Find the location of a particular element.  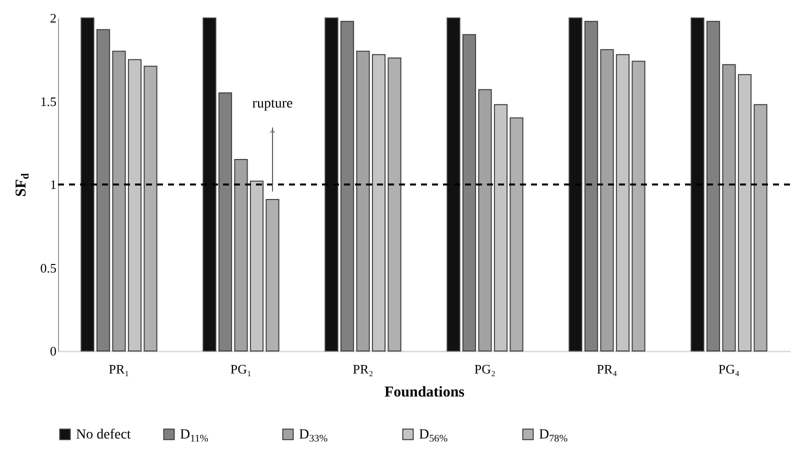

x-tick-label: PR₁ is located at coordinates (119, 369).